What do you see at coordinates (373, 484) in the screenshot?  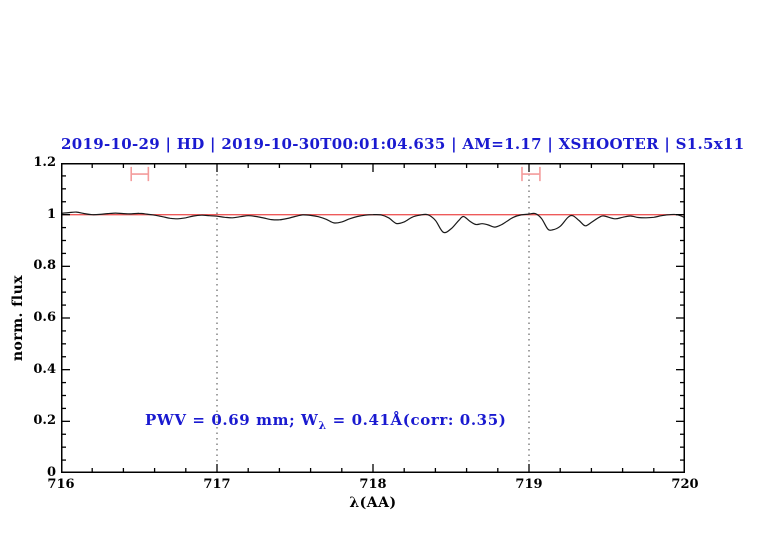 I see `x-tick-label: 718` at bounding box center [373, 484].